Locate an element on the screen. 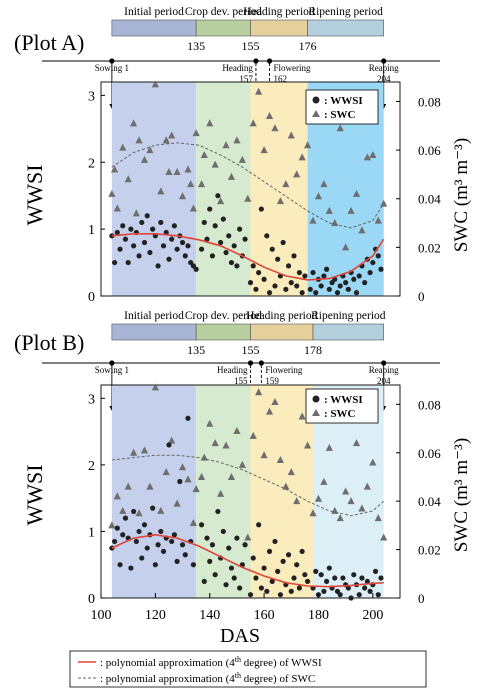 The width and height of the screenshot is (492, 693). y-axis-label-left-b: WWSI is located at coordinates (34, 494).